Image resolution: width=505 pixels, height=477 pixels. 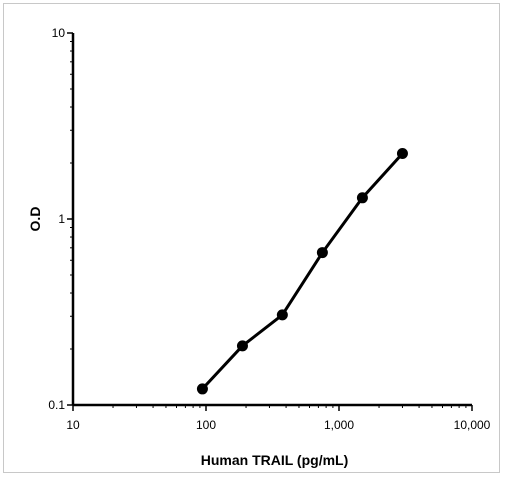 What do you see at coordinates (472, 425) in the screenshot?
I see `x-tick-label: 10,000` at bounding box center [472, 425].